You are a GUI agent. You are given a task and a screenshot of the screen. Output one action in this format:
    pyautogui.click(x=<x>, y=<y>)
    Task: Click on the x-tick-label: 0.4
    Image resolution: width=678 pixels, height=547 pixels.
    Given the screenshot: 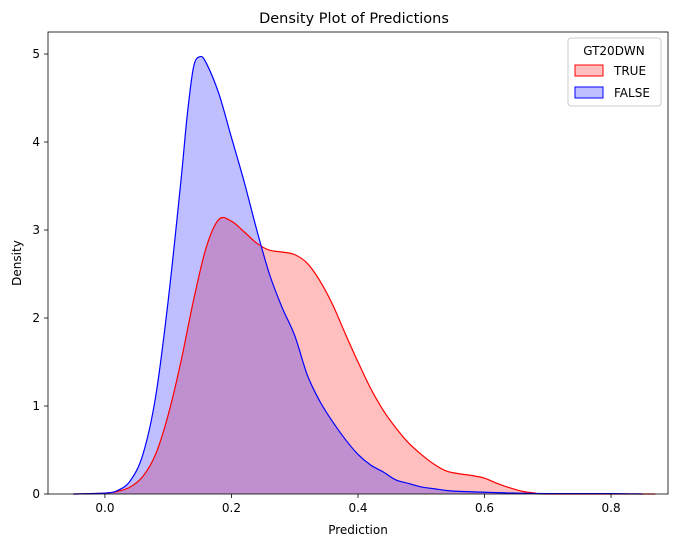 What is the action you would take?
    pyautogui.click(x=357, y=508)
    